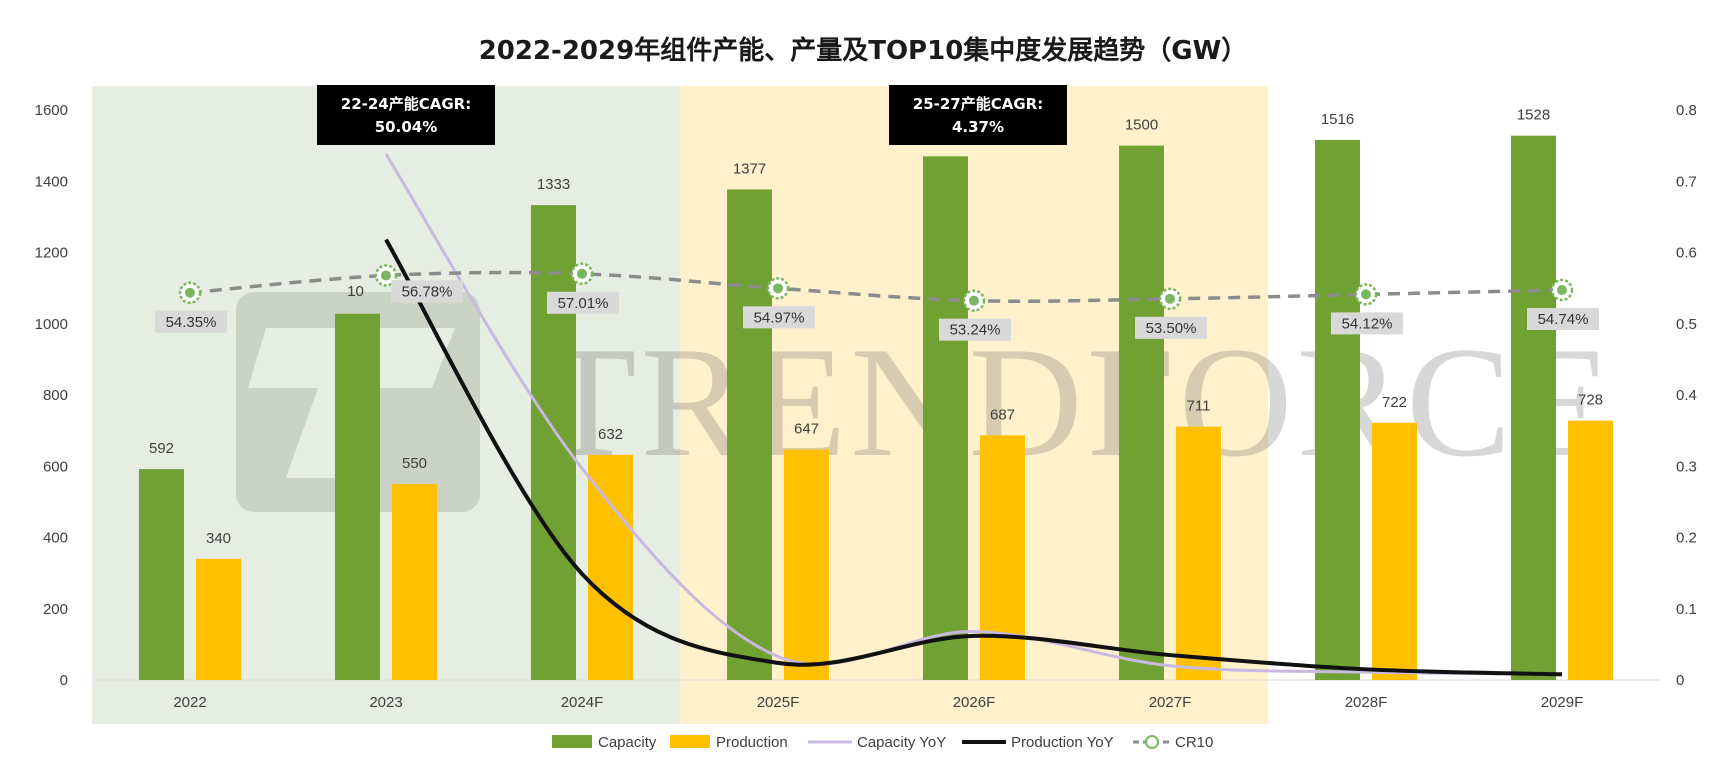  I want to click on capacity-value-label: 1333, so click(553, 184).